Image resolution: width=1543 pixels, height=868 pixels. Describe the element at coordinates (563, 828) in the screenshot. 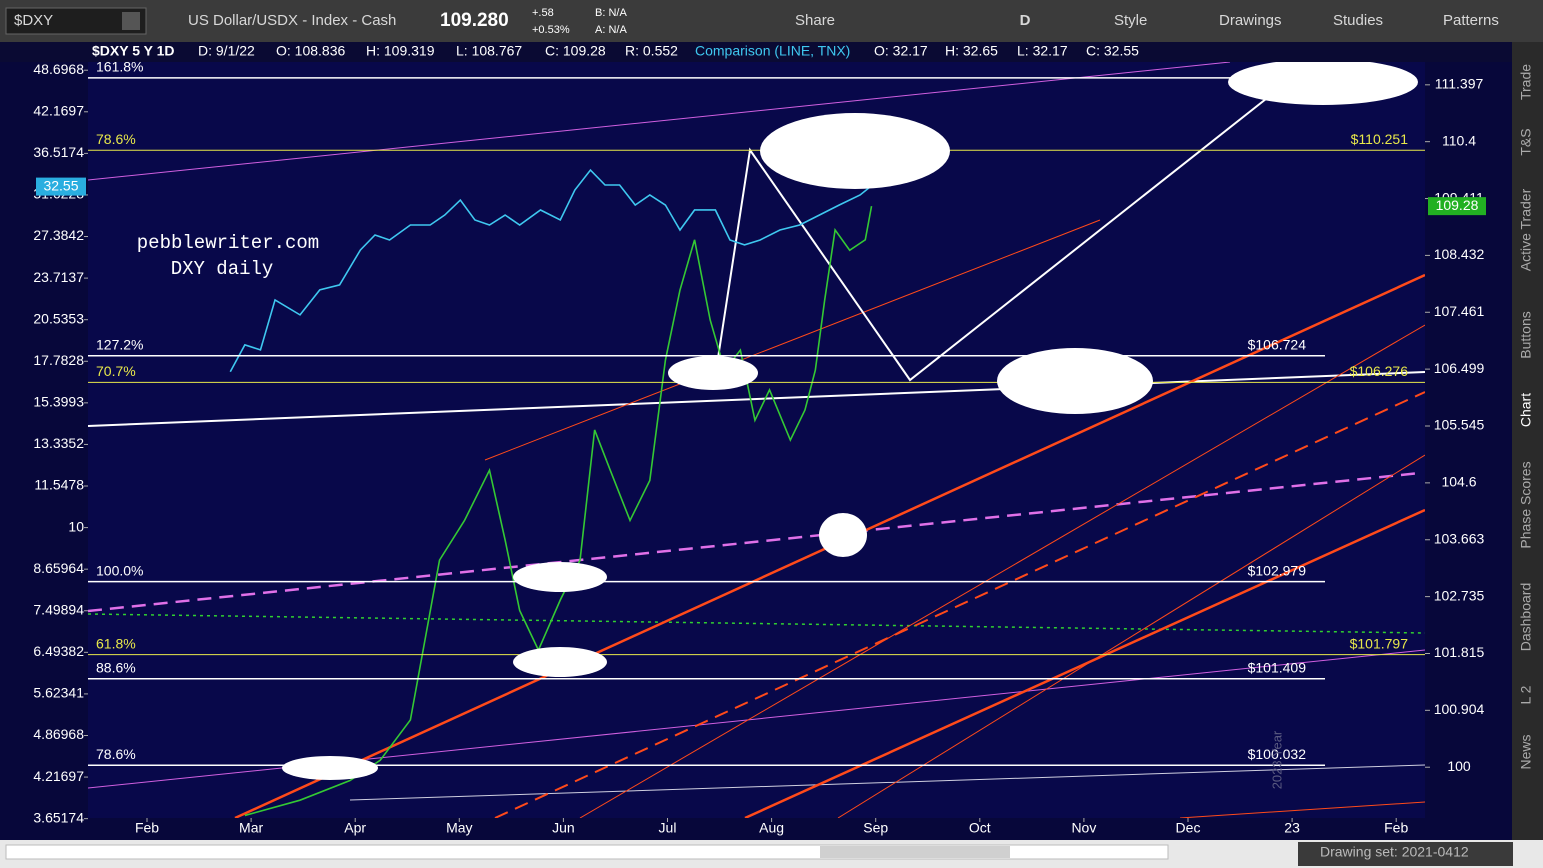

I see `time-tick-label: Jun` at that location.